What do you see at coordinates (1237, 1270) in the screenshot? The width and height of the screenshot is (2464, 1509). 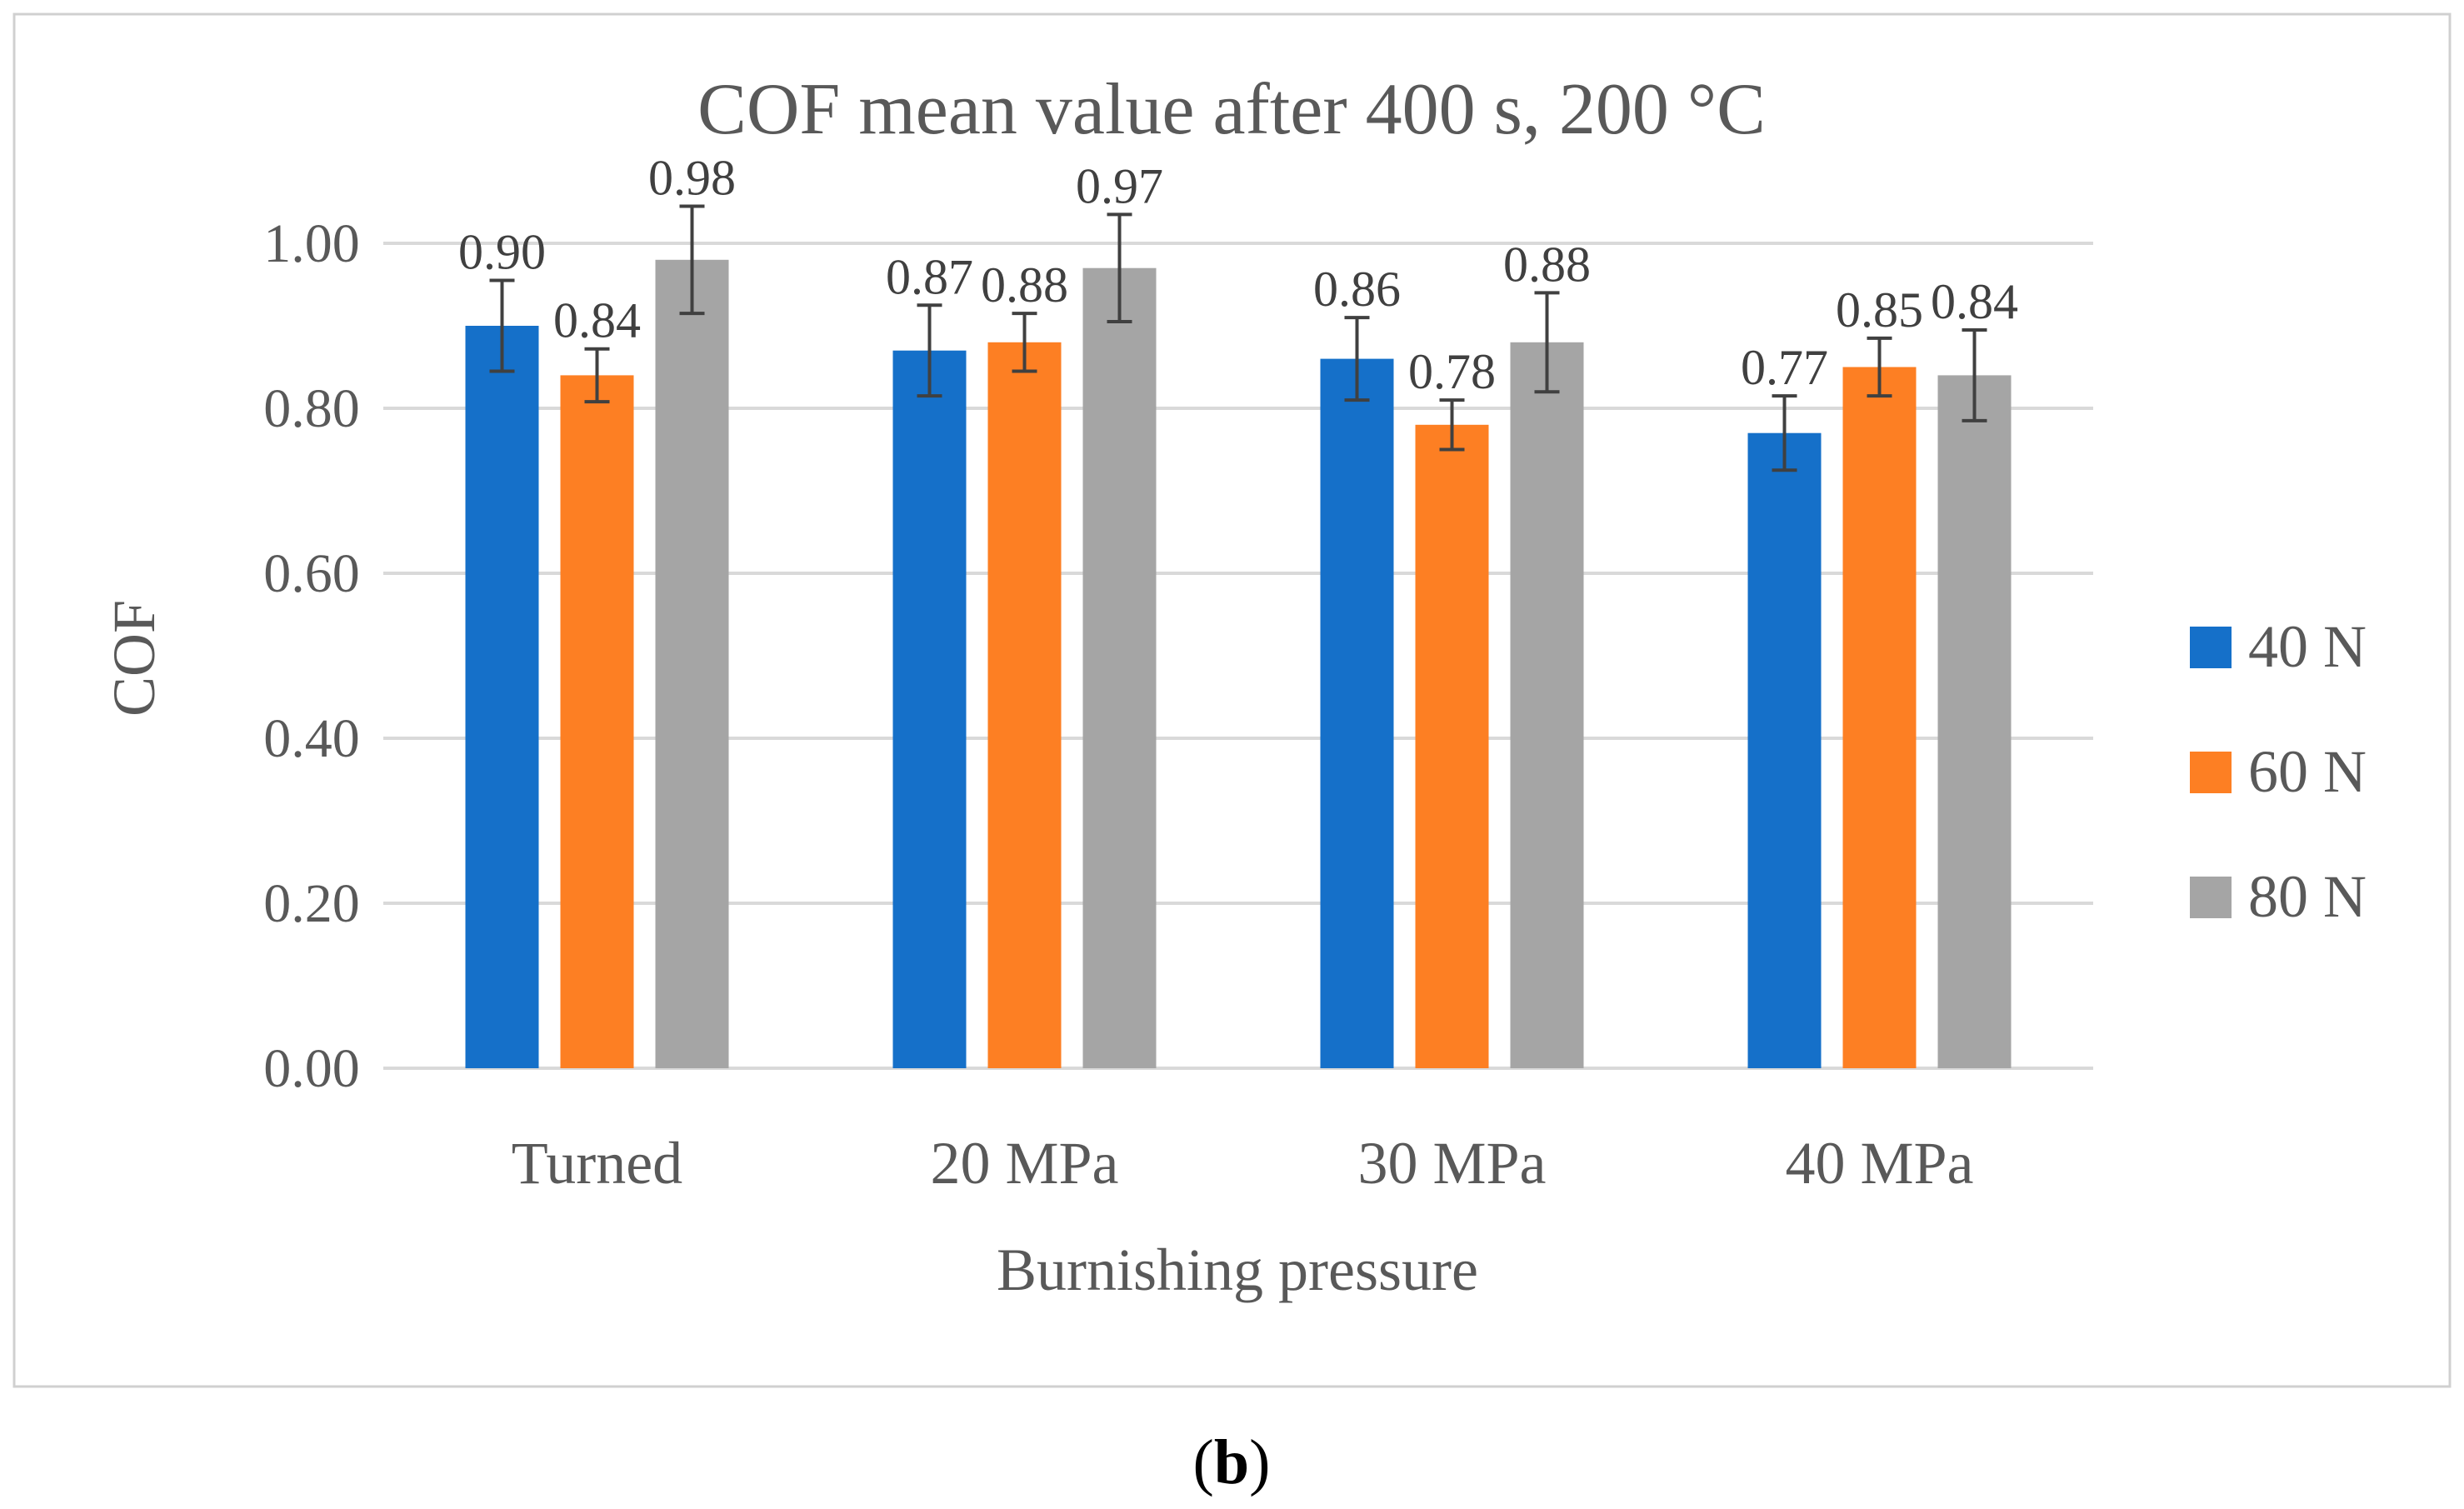 I see `x-axis-label: Burnishing pressure` at bounding box center [1237, 1270].